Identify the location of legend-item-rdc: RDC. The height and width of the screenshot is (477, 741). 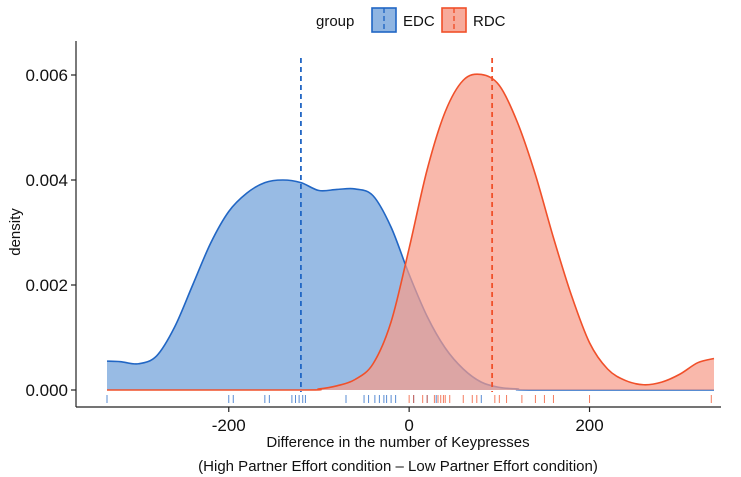
(473, 20).